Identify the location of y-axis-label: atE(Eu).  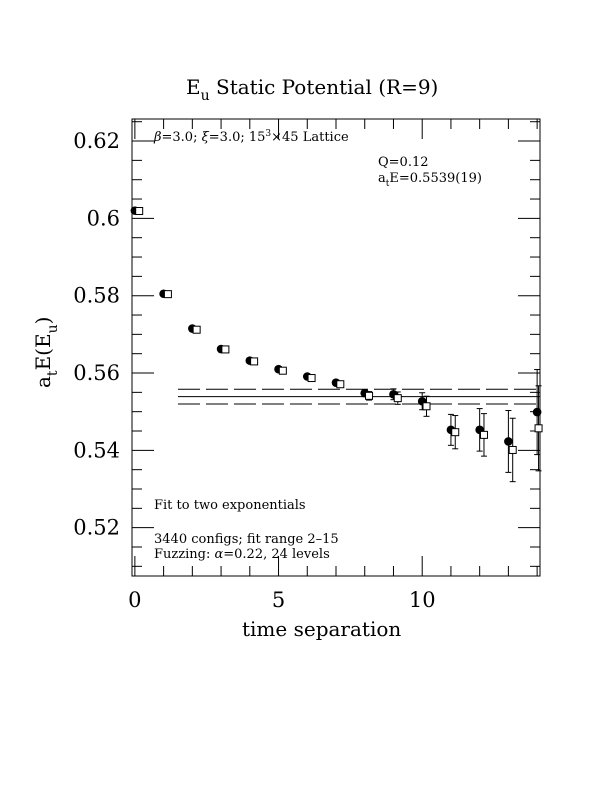
(46, 352).